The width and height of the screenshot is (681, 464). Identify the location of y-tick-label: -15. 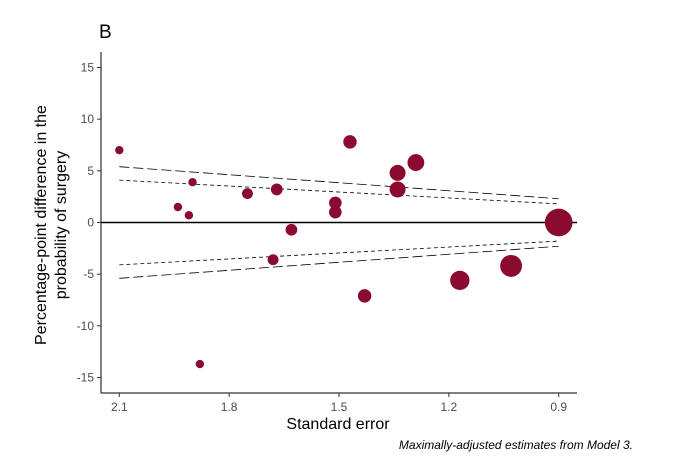
(86, 378).